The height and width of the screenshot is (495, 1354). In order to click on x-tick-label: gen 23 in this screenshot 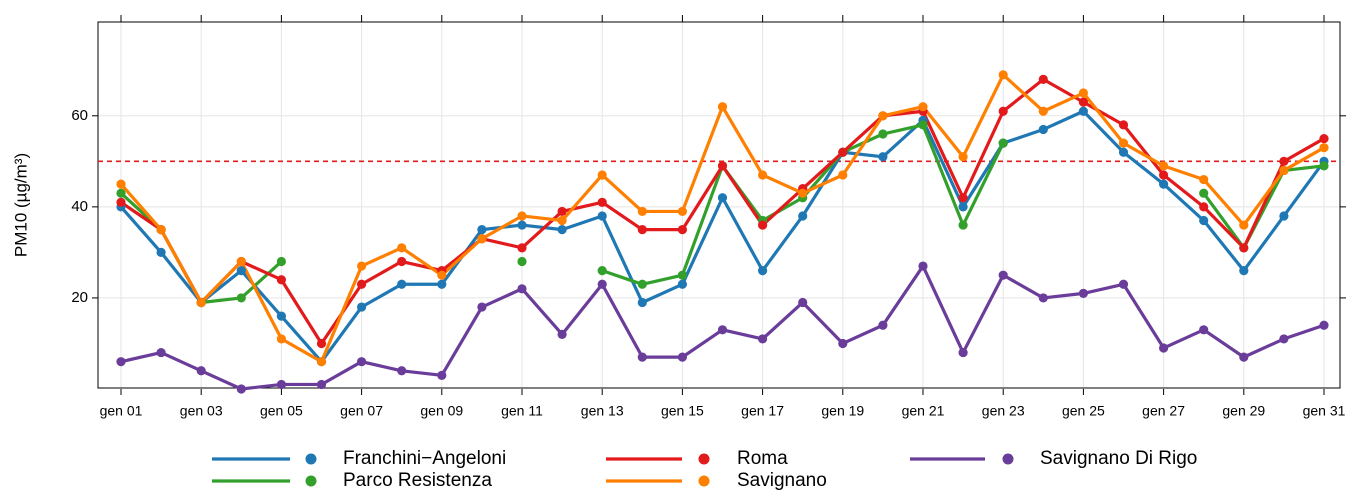, I will do `click(1003, 411)`.